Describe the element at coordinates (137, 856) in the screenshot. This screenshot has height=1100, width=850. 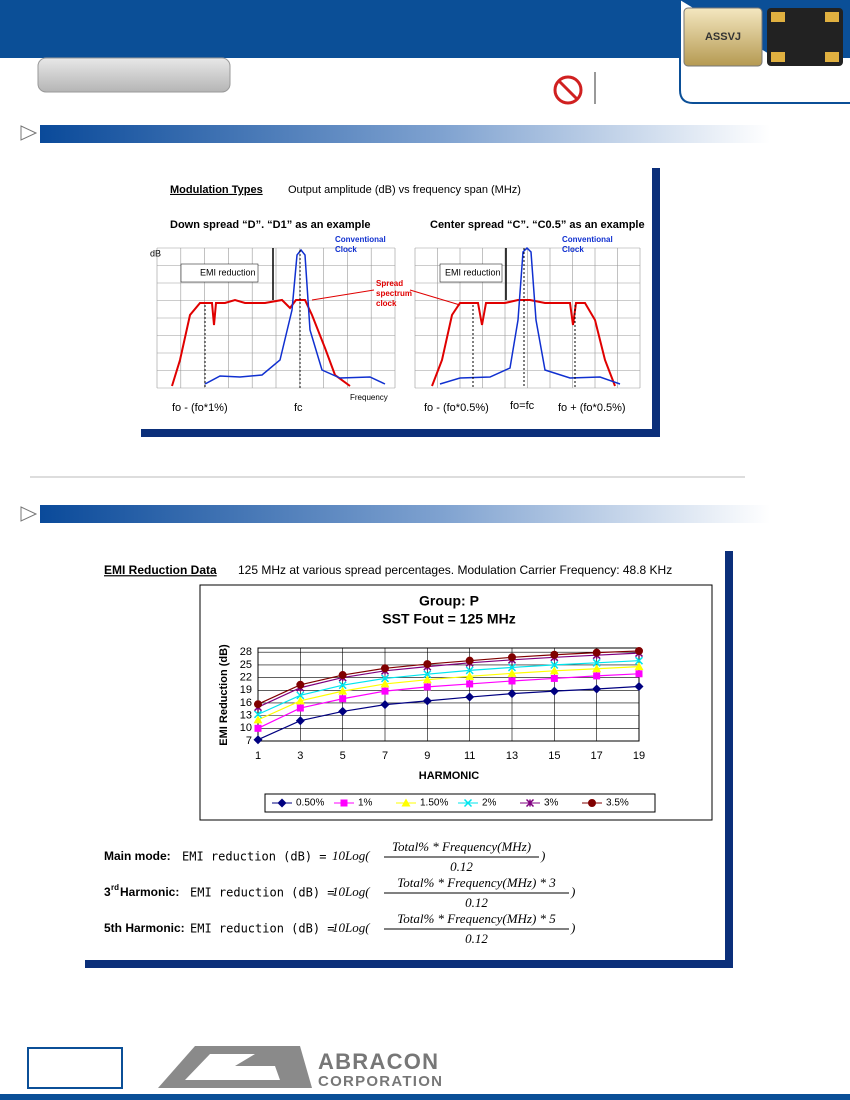
I see `formula-label: Main mode:` at that location.